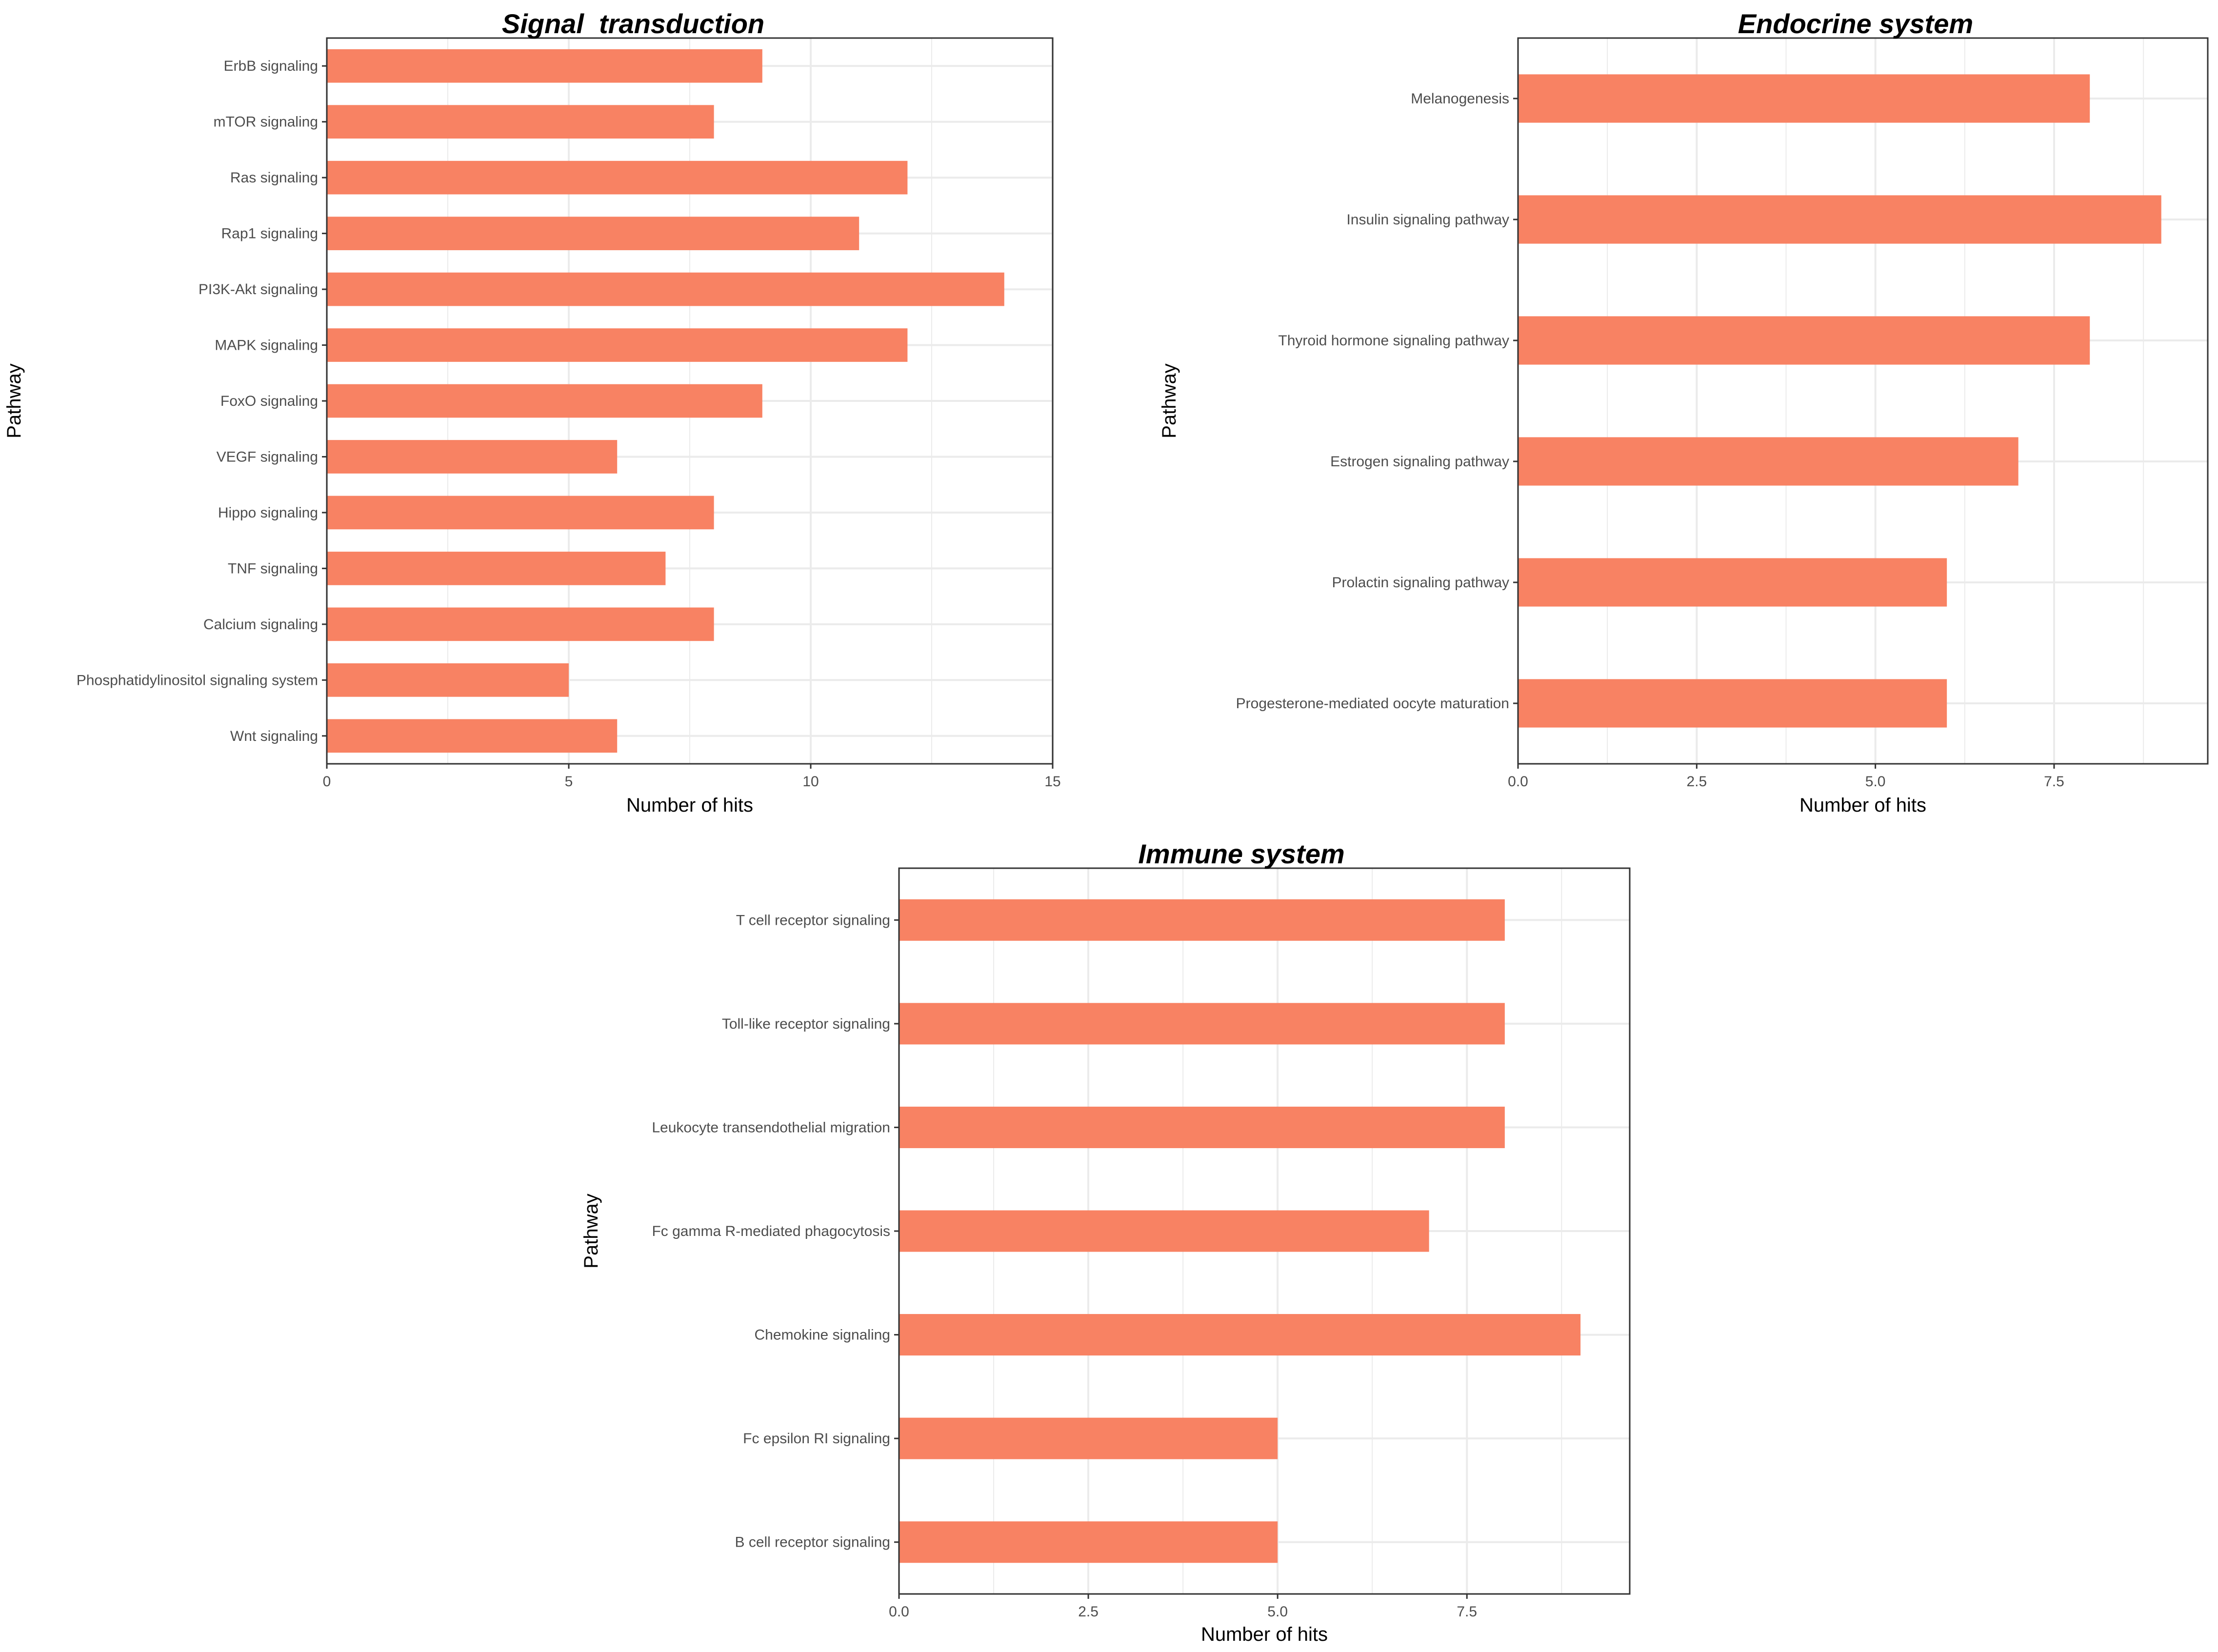 The image size is (2218, 1652). I want to click on panel-0-y-axis-title: Pathway, so click(14, 400).